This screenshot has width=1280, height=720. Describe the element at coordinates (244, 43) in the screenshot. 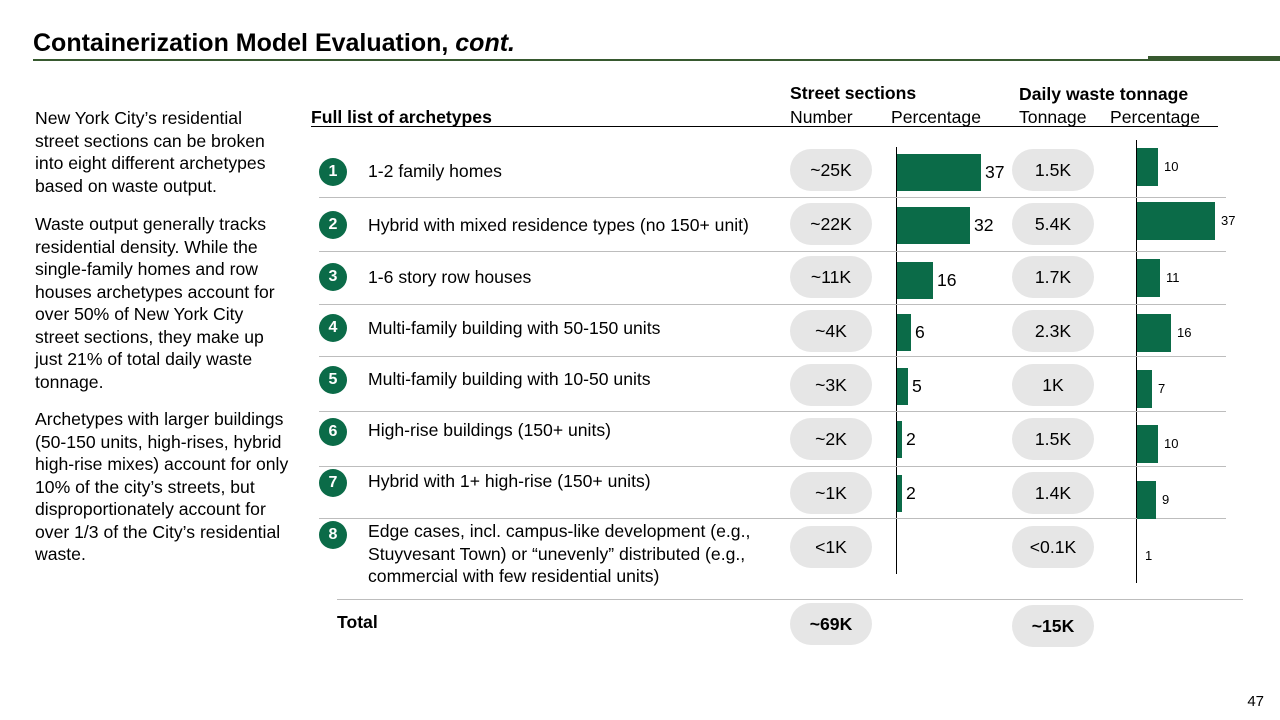

I see `page-title-main: Containerization Model Evaluation,` at that location.